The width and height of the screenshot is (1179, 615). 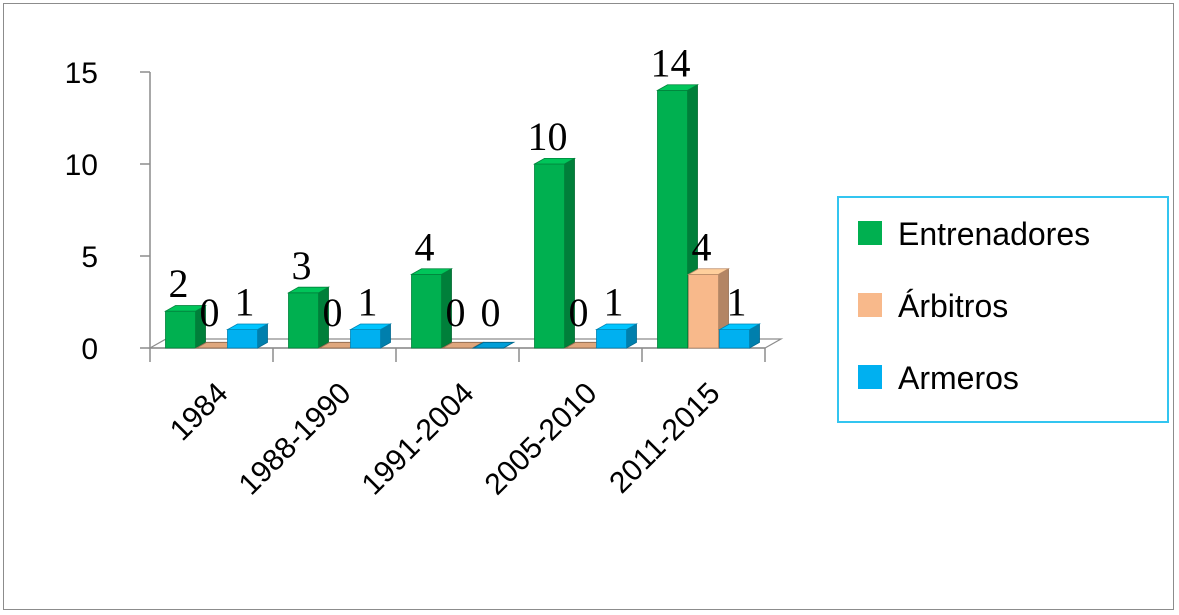 I want to click on x-category-label: 1991-2004, so click(x=418, y=439).